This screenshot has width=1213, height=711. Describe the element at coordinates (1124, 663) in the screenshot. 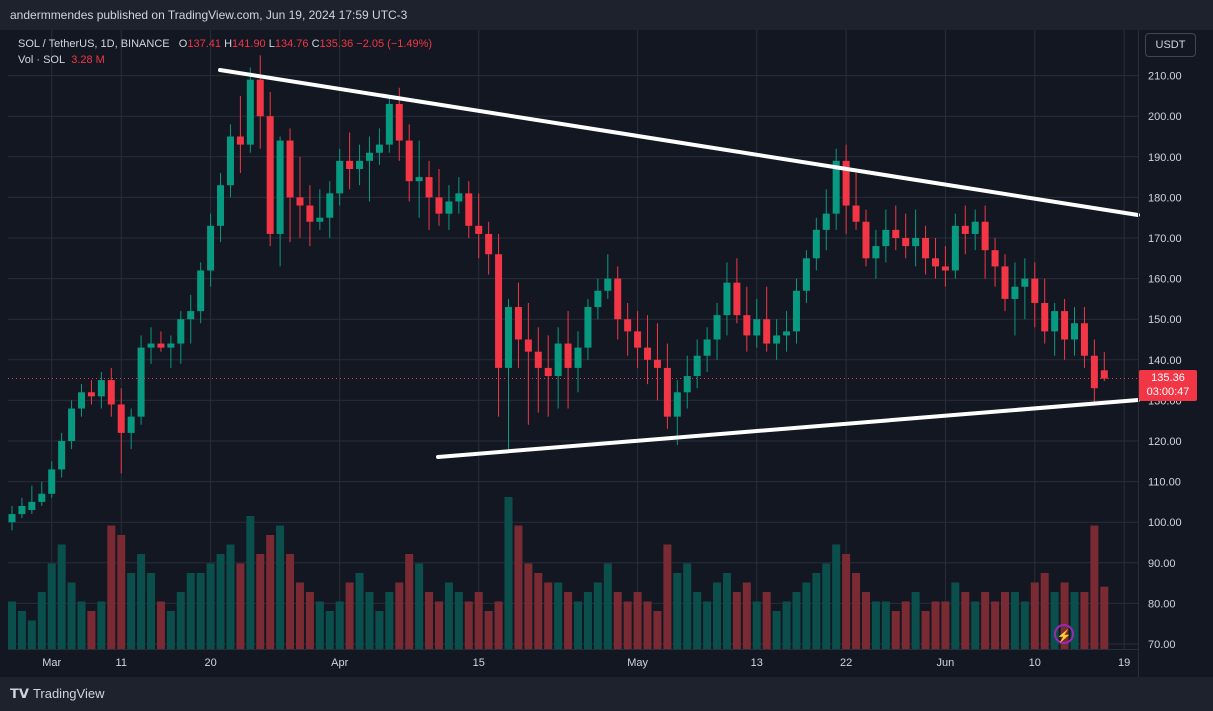

I see `time-tick-label: 19` at that location.